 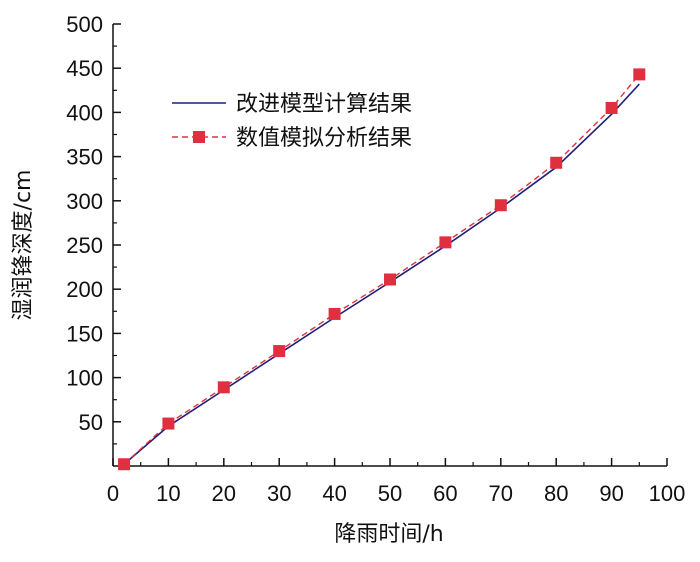 What do you see at coordinates (84, 201) in the screenshot?
I see `y-tick-label: 300` at bounding box center [84, 201].